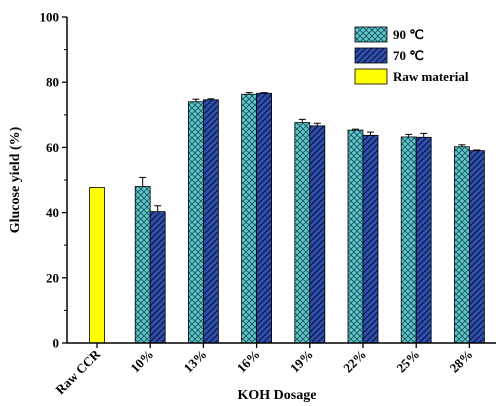 The height and width of the screenshot is (406, 496). What do you see at coordinates (407, 361) in the screenshot?
I see `x-tick-label-6: 25%` at bounding box center [407, 361].